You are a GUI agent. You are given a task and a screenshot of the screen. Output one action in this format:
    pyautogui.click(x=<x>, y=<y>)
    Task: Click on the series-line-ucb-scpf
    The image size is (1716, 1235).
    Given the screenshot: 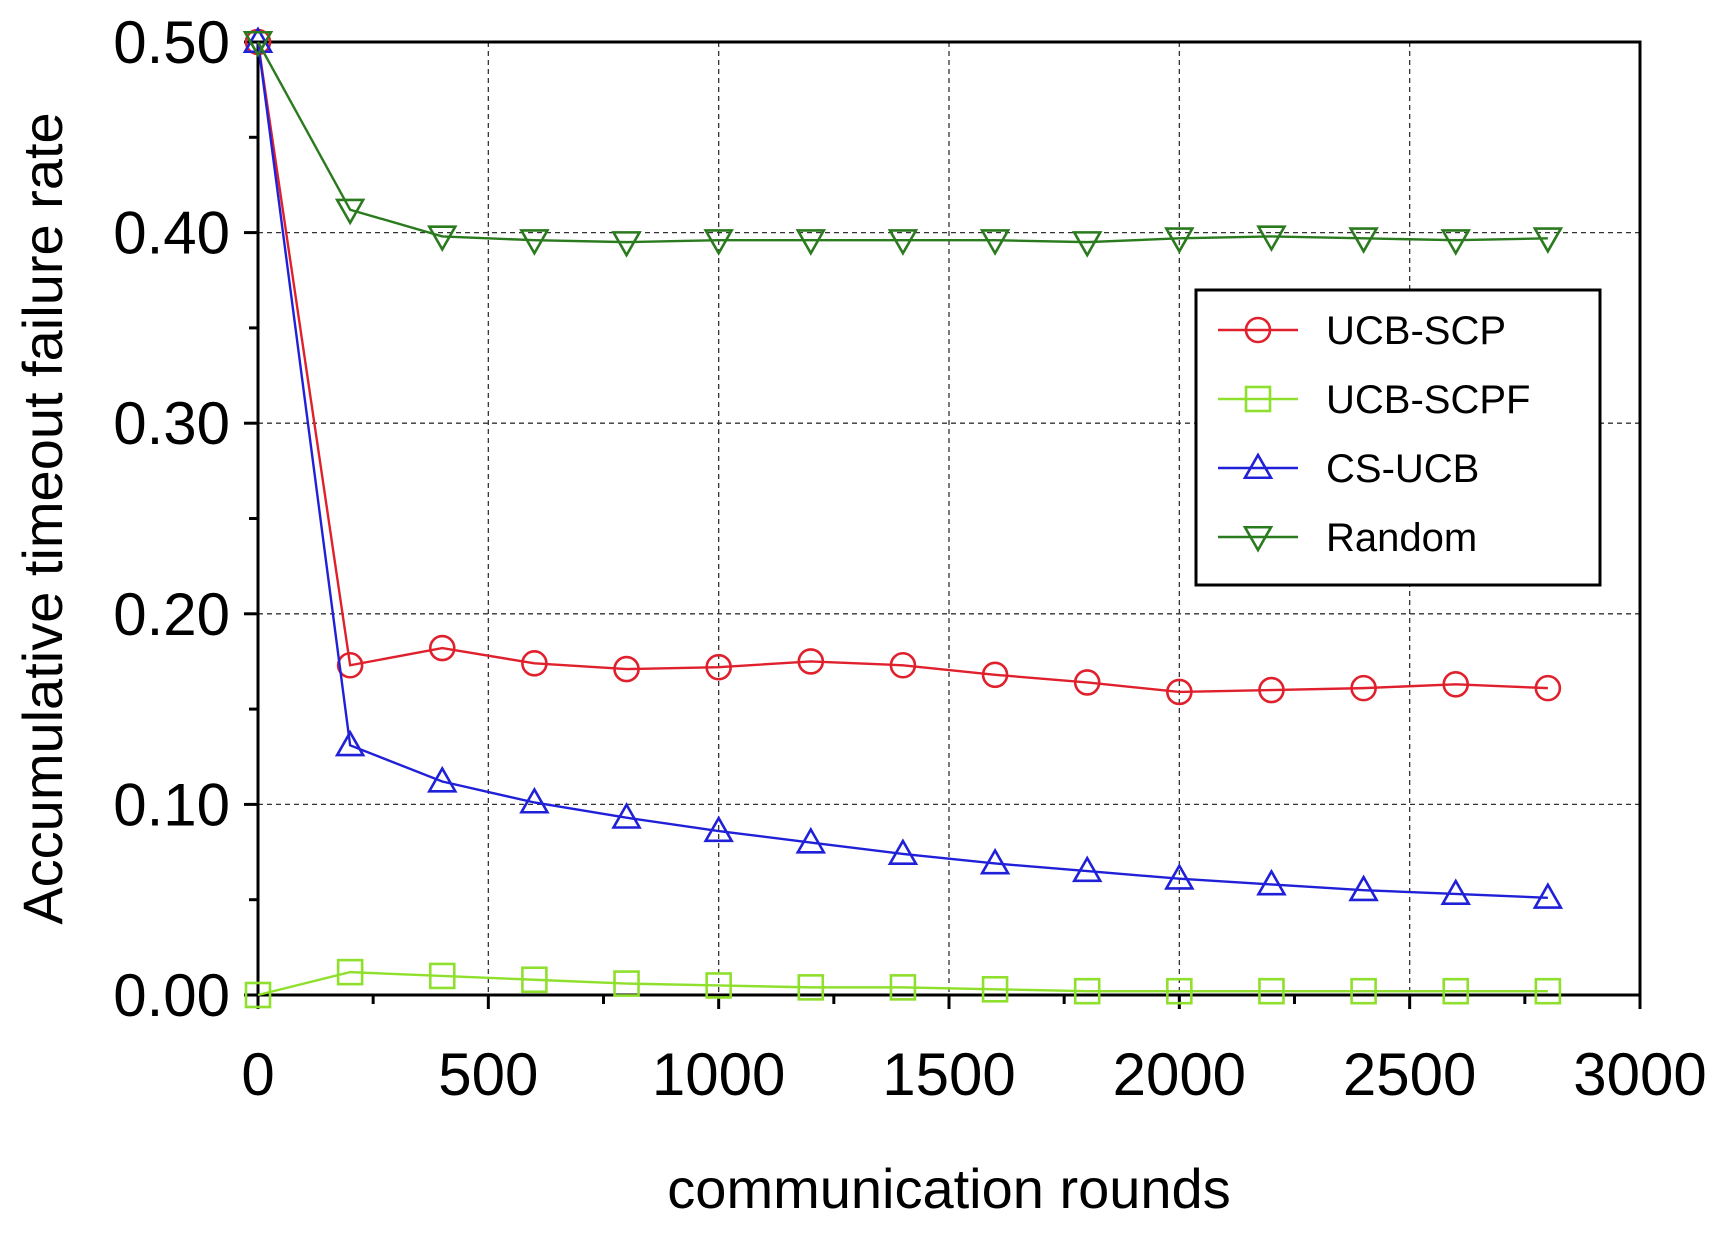 What is the action you would take?
    pyautogui.click(x=902, y=983)
    